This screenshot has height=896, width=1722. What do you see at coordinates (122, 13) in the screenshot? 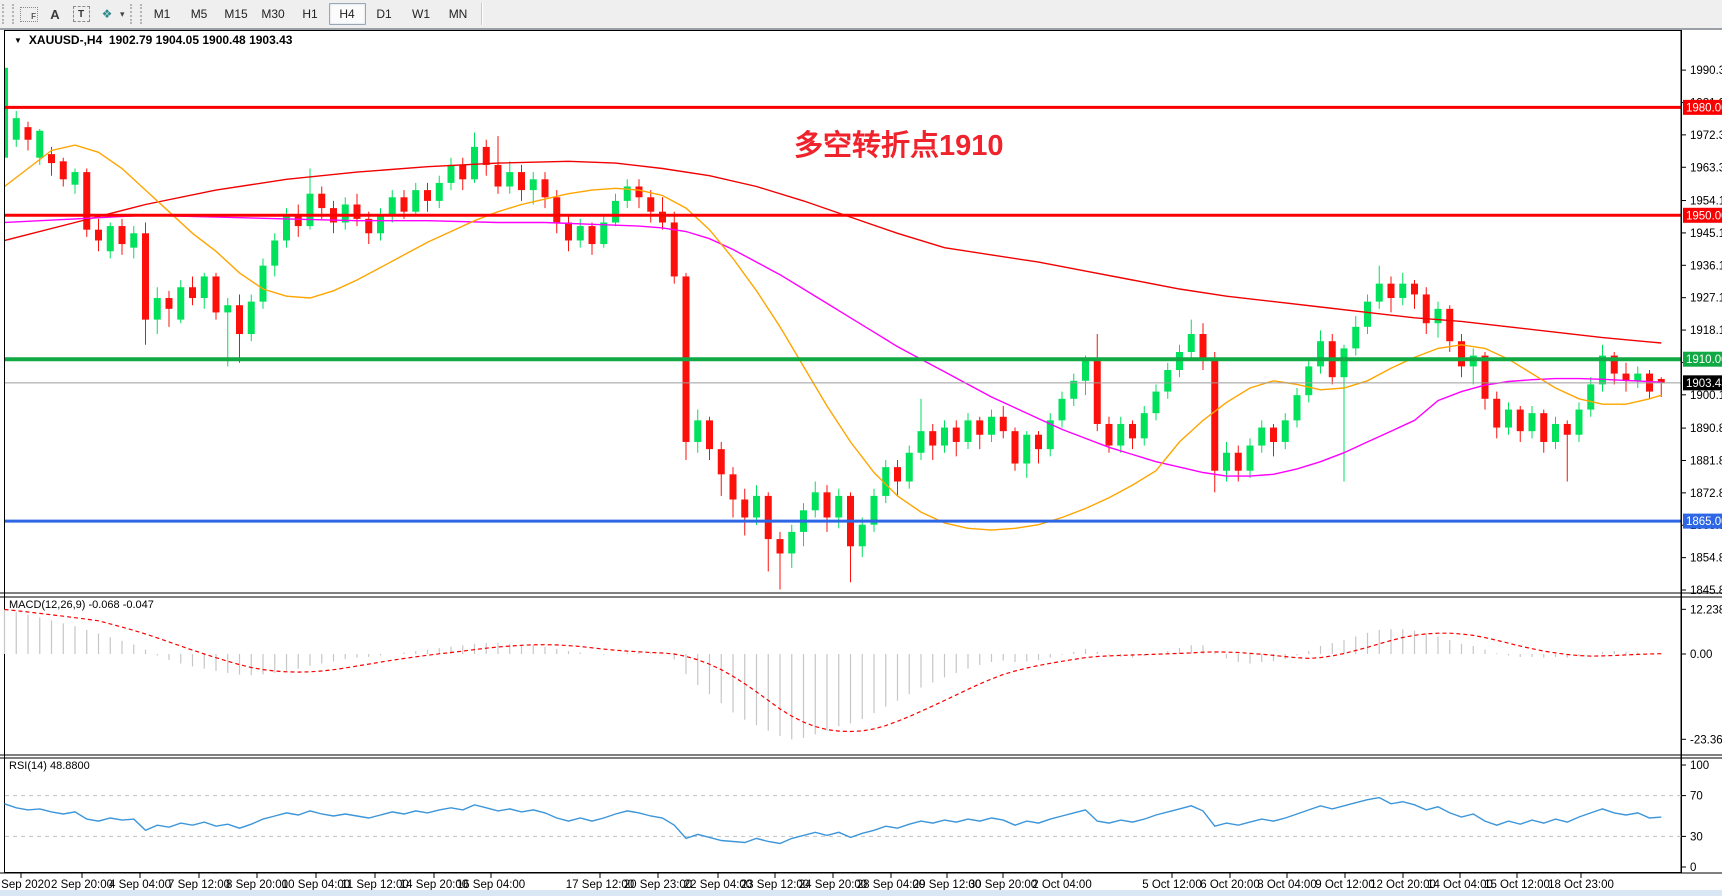
I see `chevron-down-icon: ▾` at bounding box center [122, 13].